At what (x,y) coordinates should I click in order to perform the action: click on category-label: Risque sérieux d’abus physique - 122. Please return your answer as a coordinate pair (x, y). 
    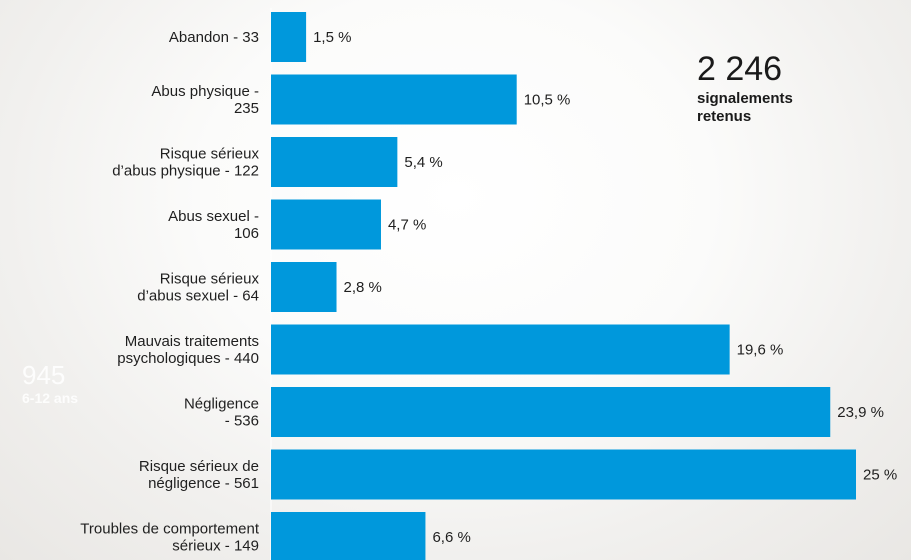
    Looking at the image, I should click on (185, 163).